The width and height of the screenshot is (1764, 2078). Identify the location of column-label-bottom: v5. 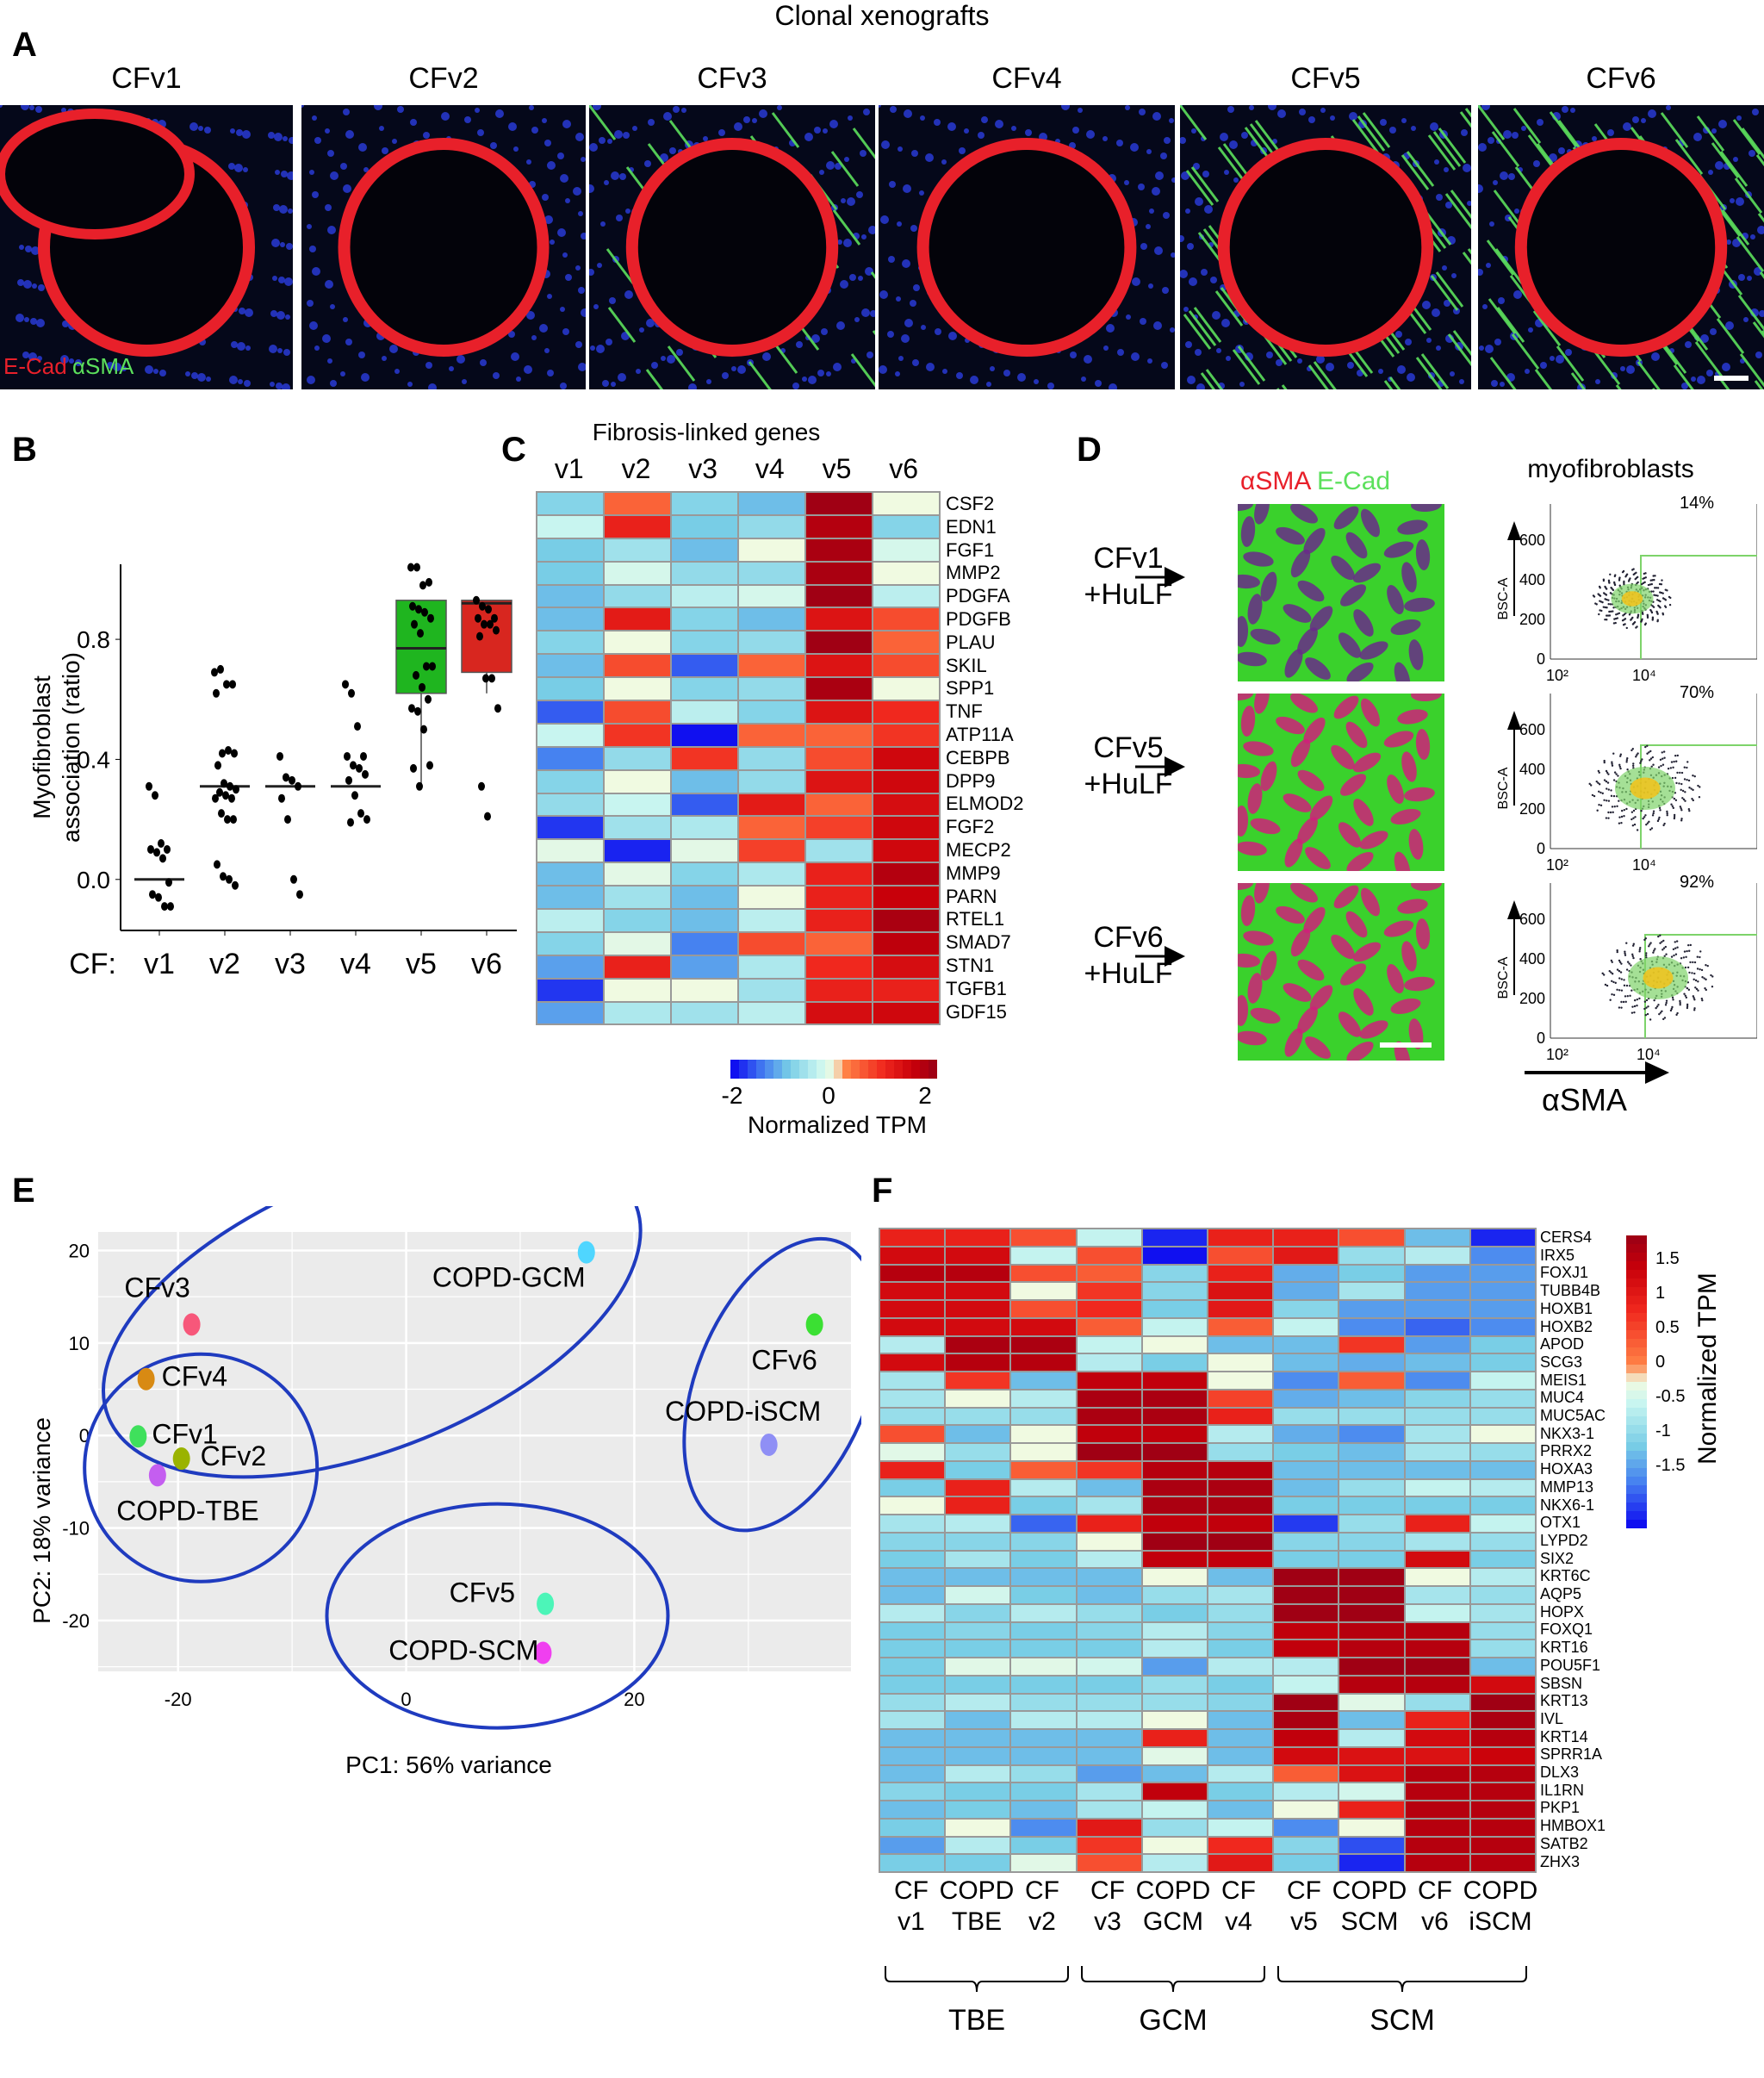
(1304, 1921).